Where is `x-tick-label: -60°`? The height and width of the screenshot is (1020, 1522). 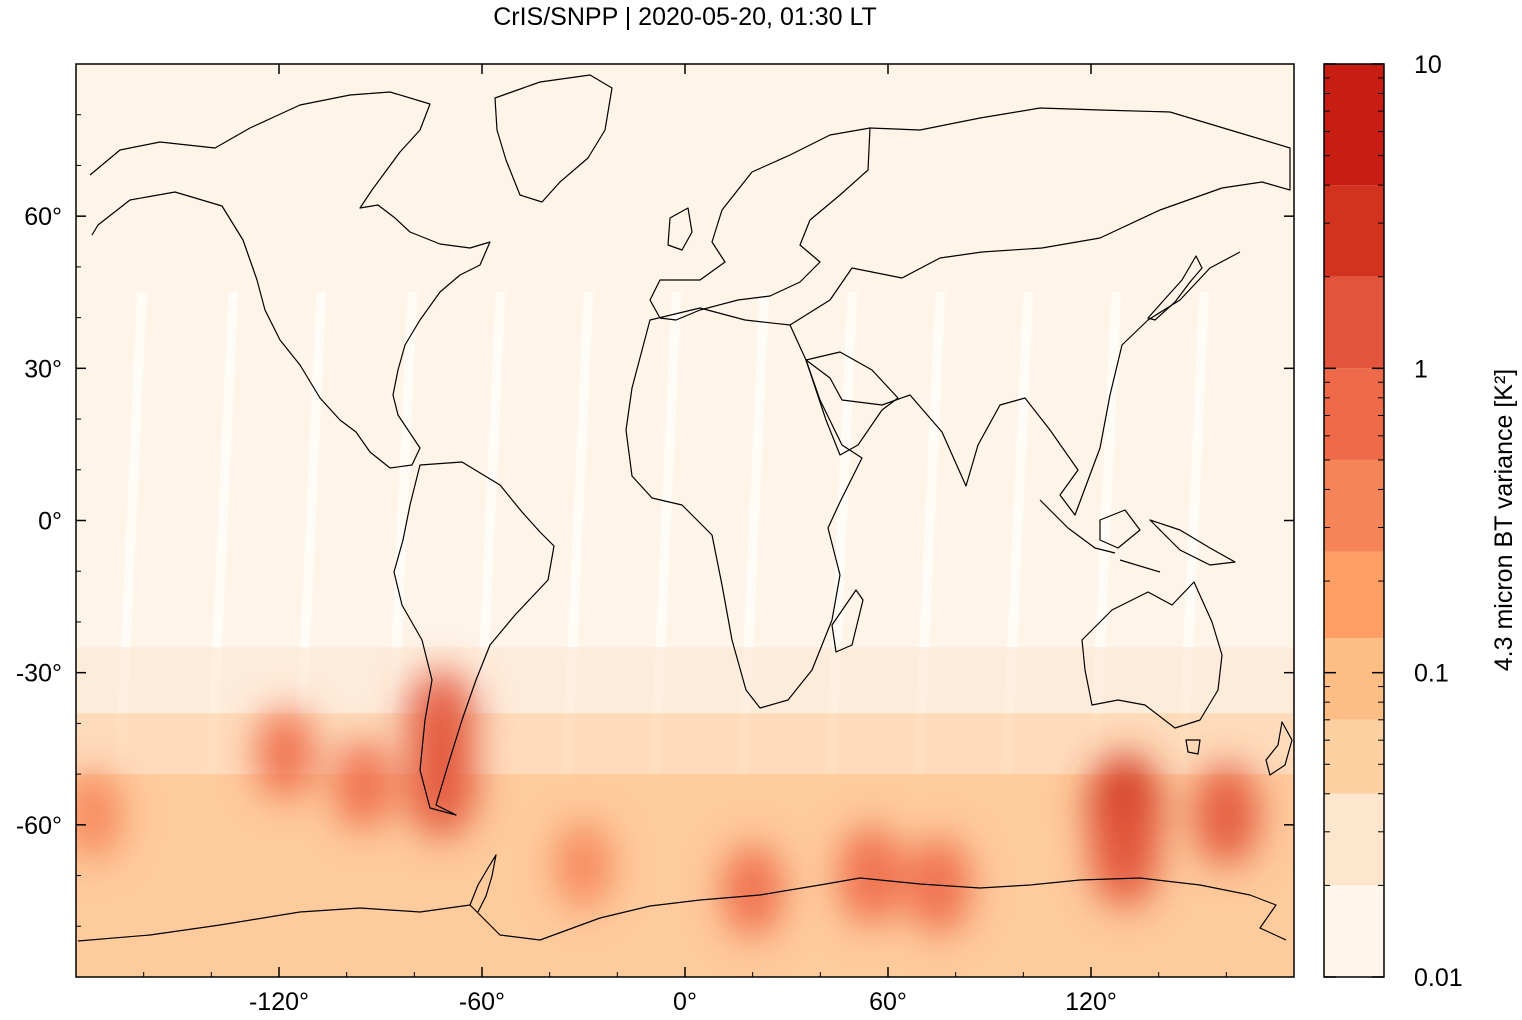 x-tick-label: -60° is located at coordinates (482, 1002).